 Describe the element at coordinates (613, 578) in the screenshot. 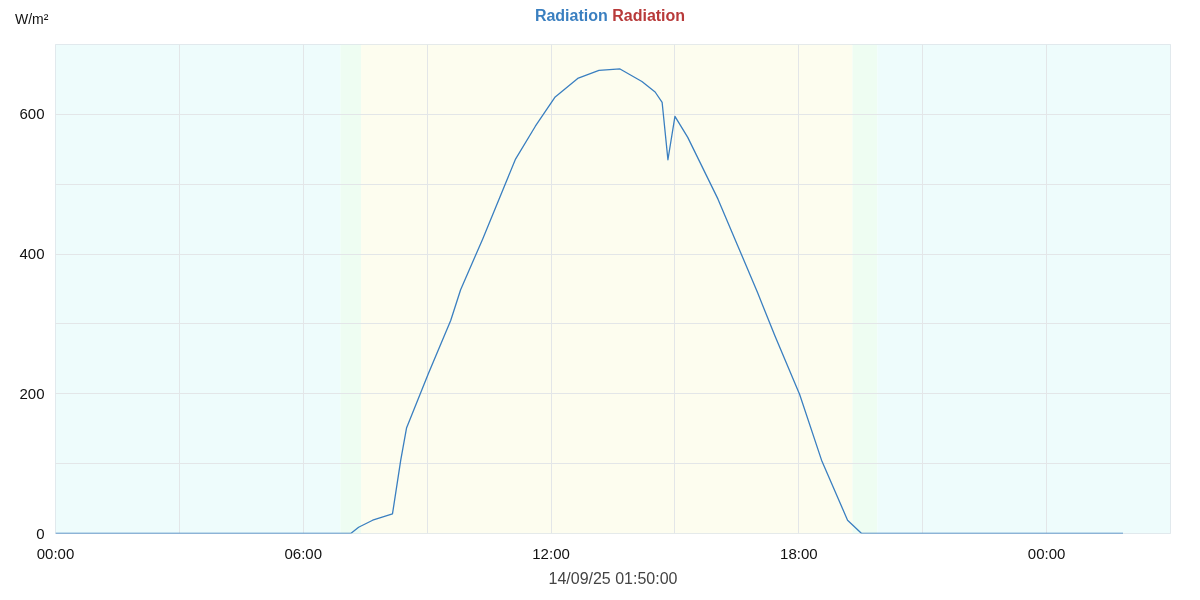

I see `x-axis-title: 14/09/25 01:50:00` at that location.